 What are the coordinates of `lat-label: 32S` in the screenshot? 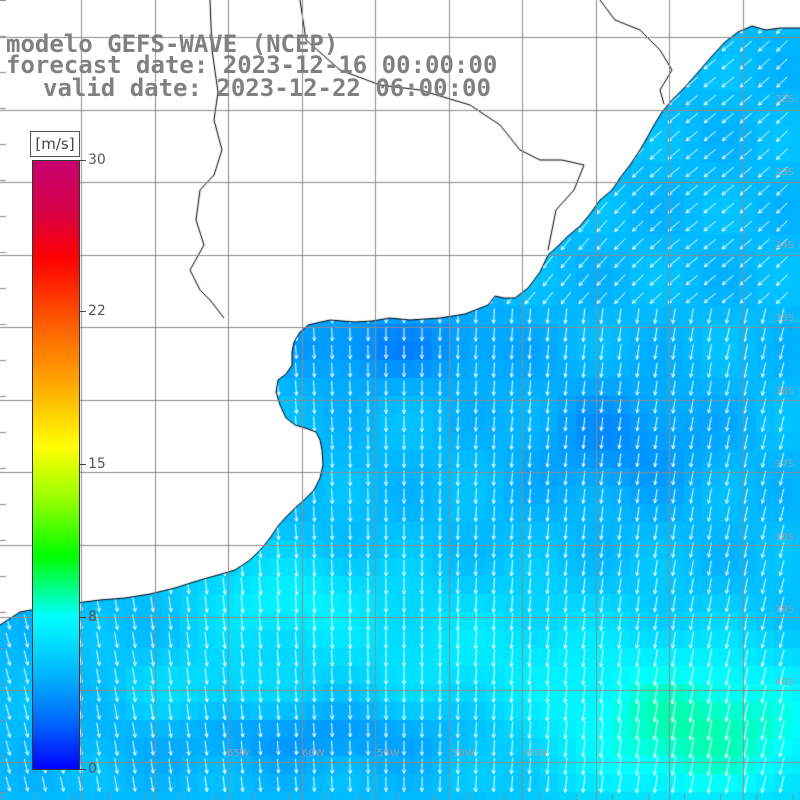 It's located at (785, 99).